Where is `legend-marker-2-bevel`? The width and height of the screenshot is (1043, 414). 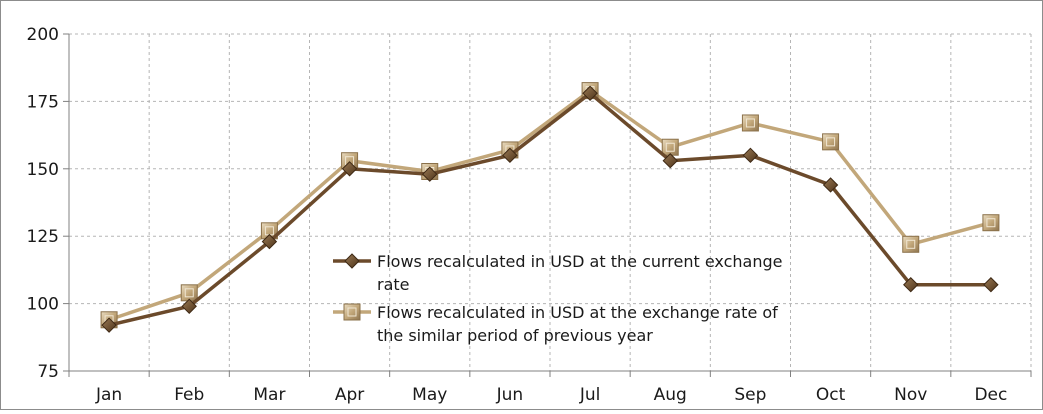 legend-marker-2-bevel is located at coordinates (352, 312).